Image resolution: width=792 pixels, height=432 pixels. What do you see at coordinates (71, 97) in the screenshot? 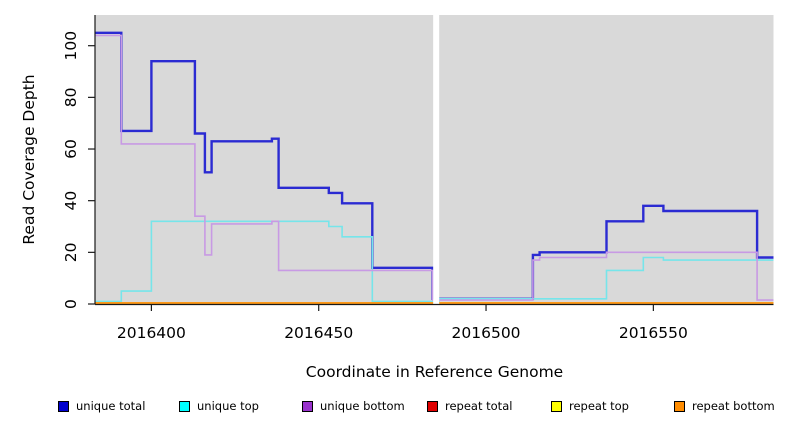
I see `y-tick-label: 80` at bounding box center [71, 97].